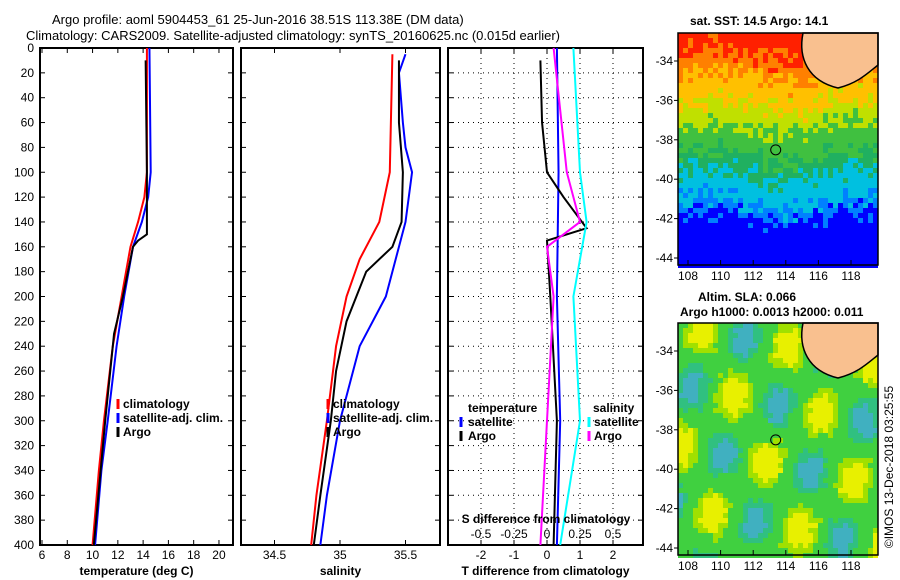 This screenshot has height=580, width=900. I want to click on legend-title-temperature: temperature, so click(503, 408).